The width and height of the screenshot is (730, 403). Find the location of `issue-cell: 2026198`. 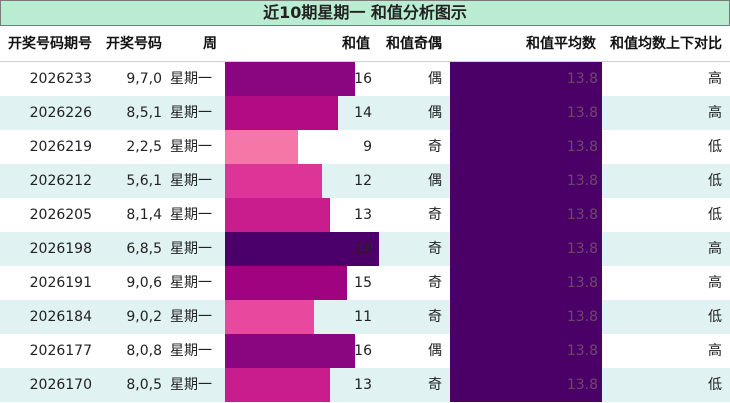

issue-cell: 2026198 is located at coordinates (60, 249).